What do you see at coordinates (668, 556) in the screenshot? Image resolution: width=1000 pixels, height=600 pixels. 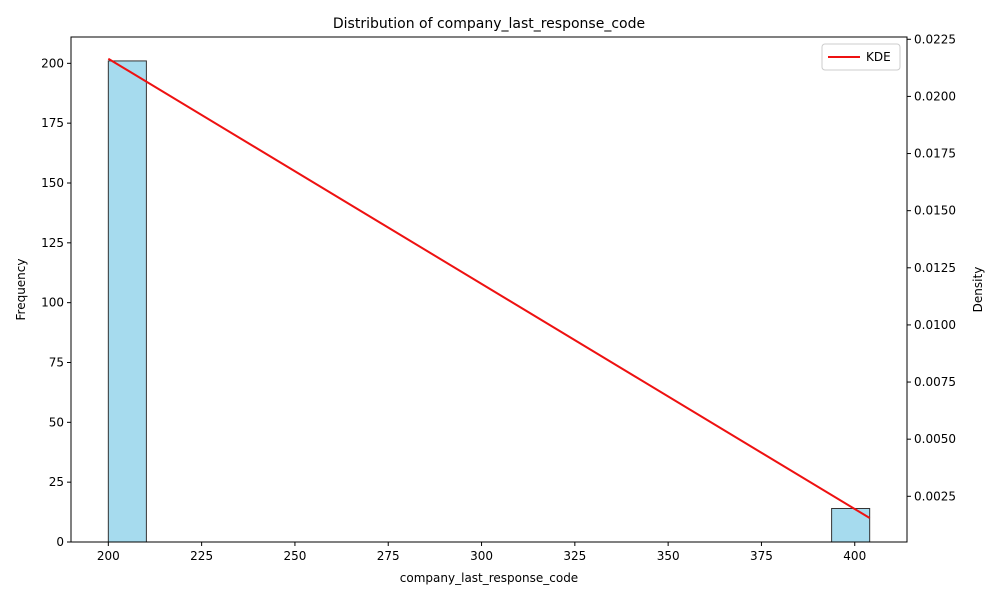 I see `x-tick-label: 350` at bounding box center [668, 556].